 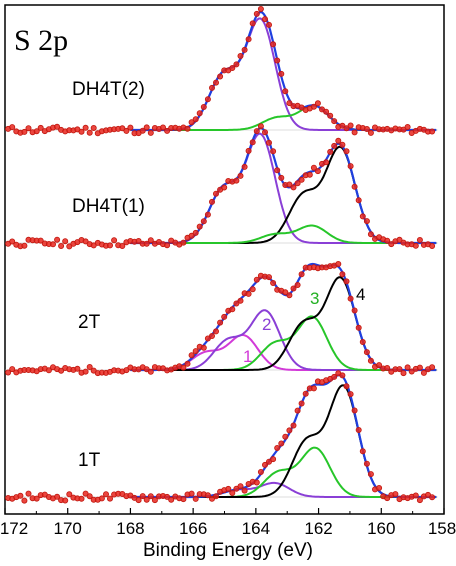 What do you see at coordinates (14, 528) in the screenshot?
I see `x-tick-label: 172` at bounding box center [14, 528].